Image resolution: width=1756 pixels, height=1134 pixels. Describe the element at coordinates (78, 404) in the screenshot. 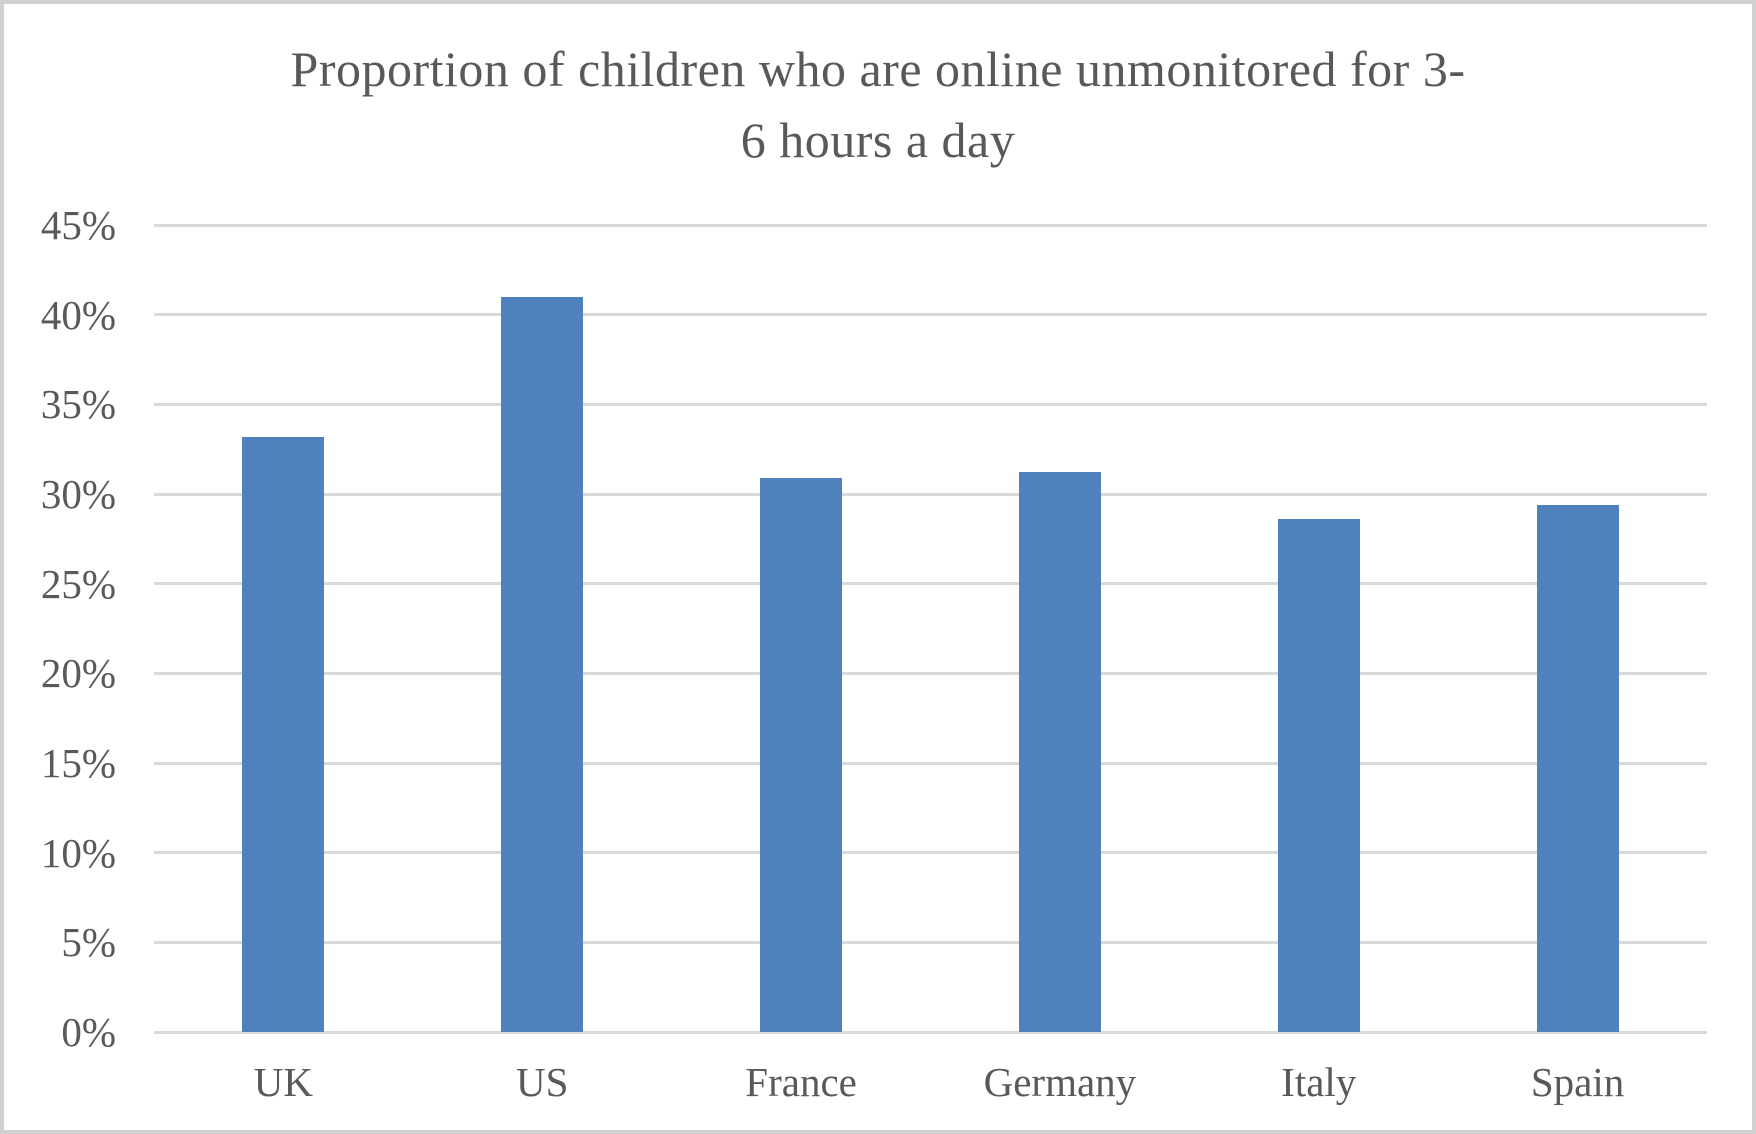

I see `y-axis-tick-label-35: 35%` at that location.